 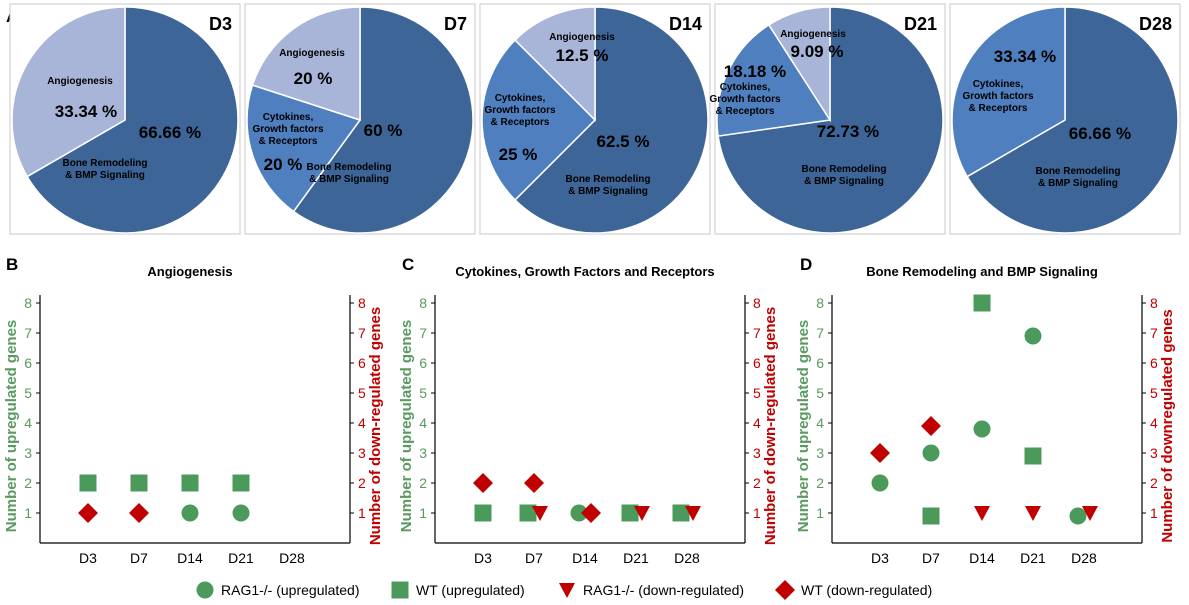 I want to click on legend-marker-square, so click(x=400, y=590).